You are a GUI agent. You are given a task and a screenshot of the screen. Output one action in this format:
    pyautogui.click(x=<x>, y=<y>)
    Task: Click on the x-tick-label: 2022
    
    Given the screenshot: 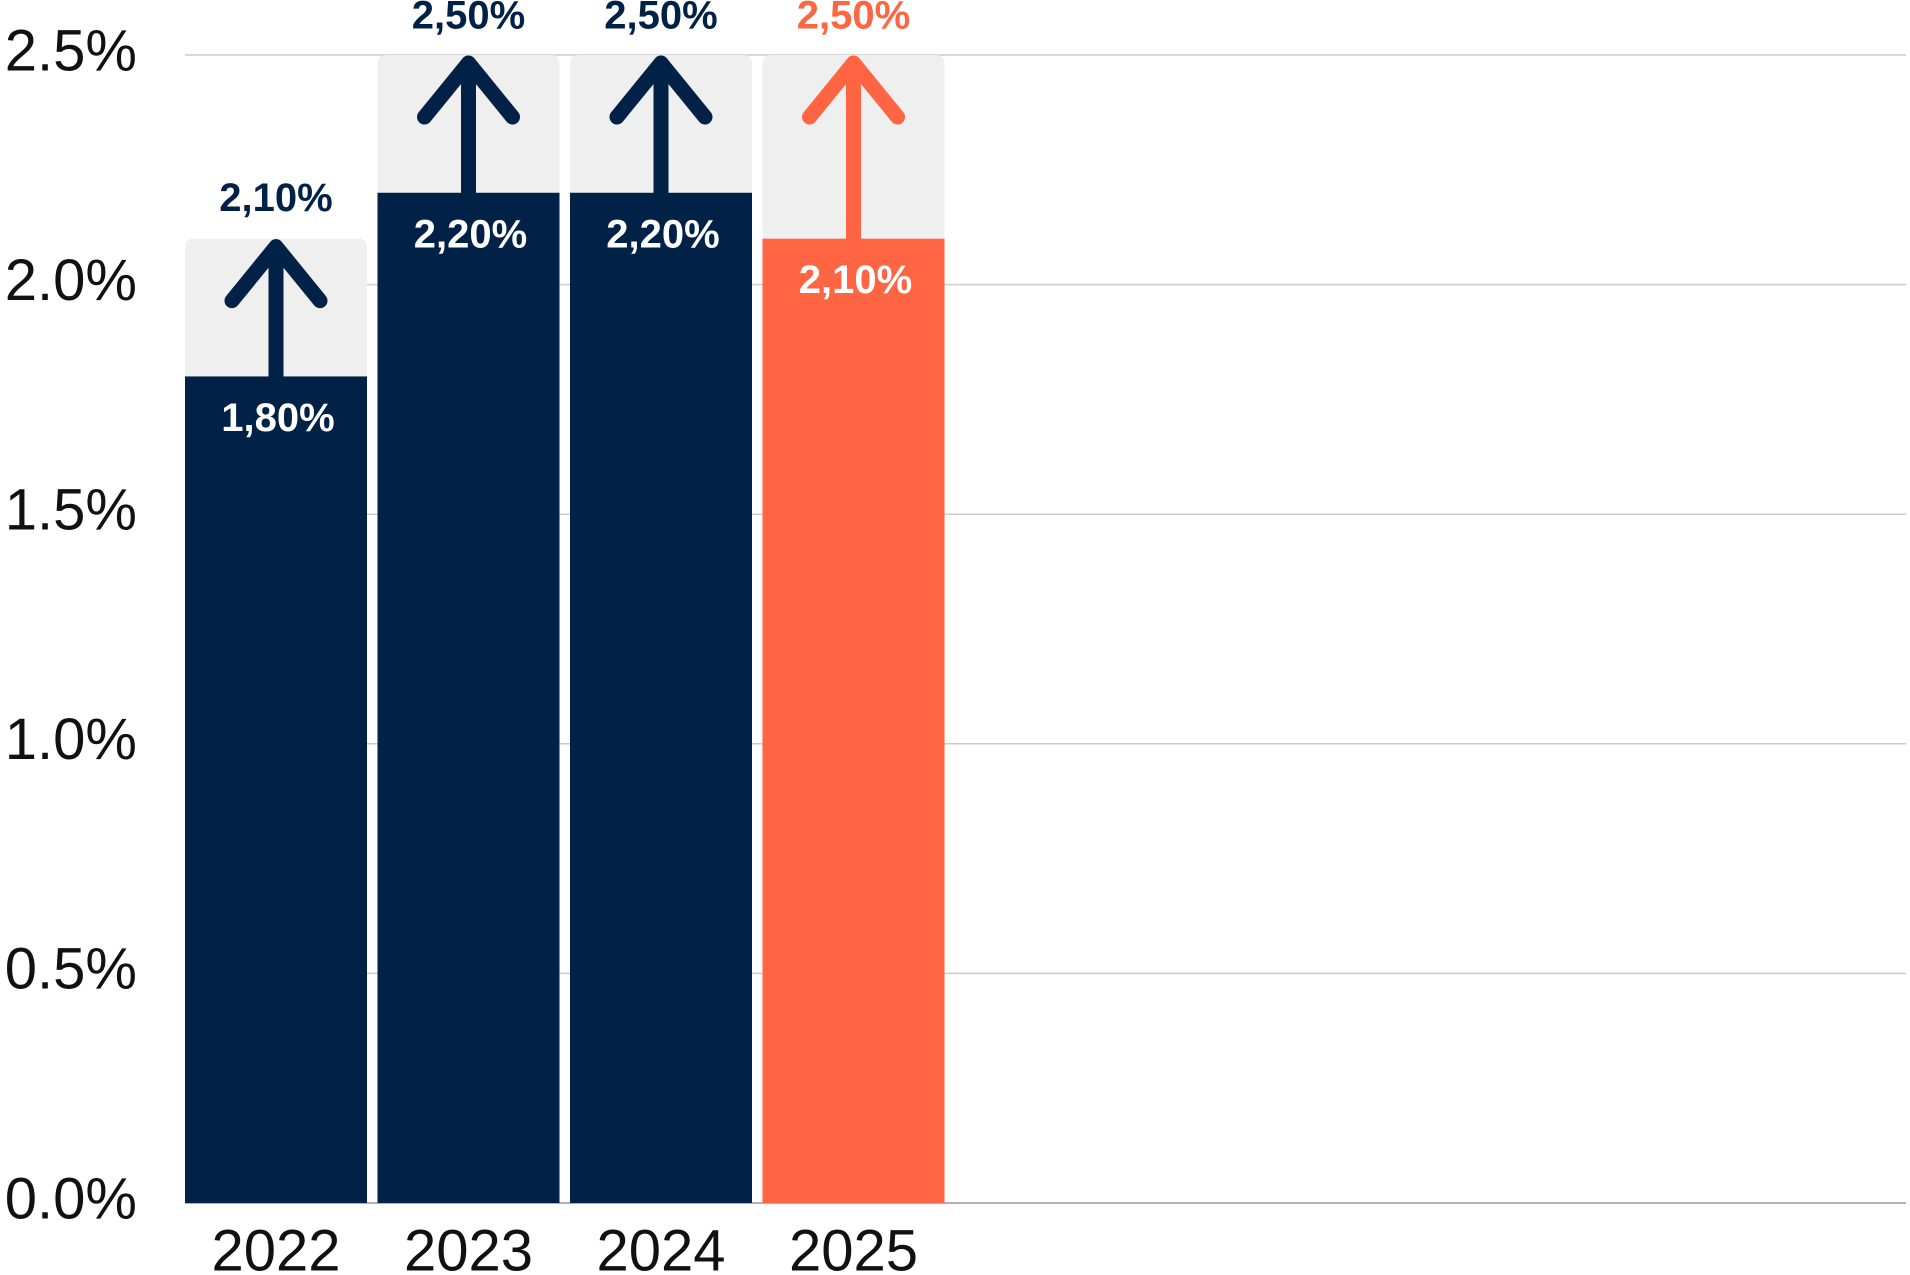 What is the action you would take?
    pyautogui.click(x=275, y=1246)
    